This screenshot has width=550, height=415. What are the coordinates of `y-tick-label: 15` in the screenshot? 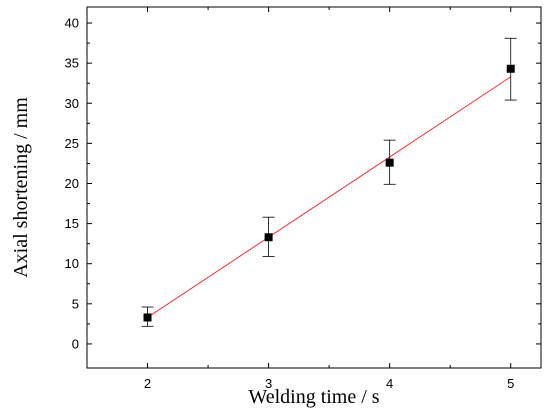 It's located at (72, 223).